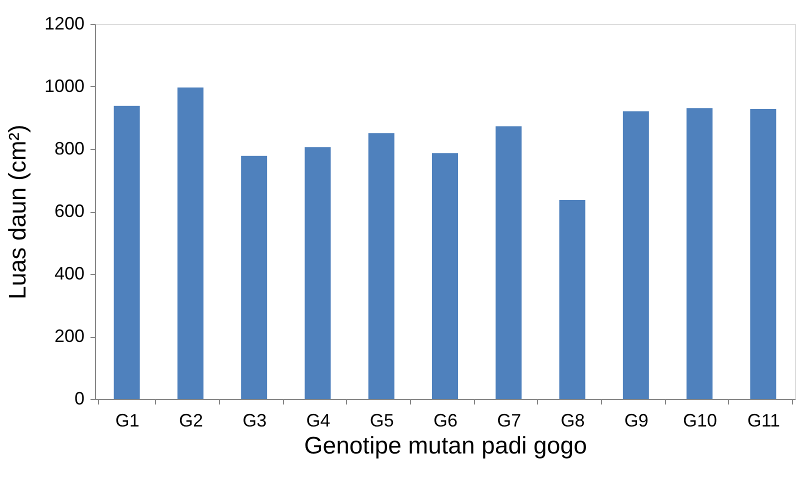 This screenshot has width=802, height=486. Describe the element at coordinates (69, 274) in the screenshot. I see `y-tick-label: 400` at that location.